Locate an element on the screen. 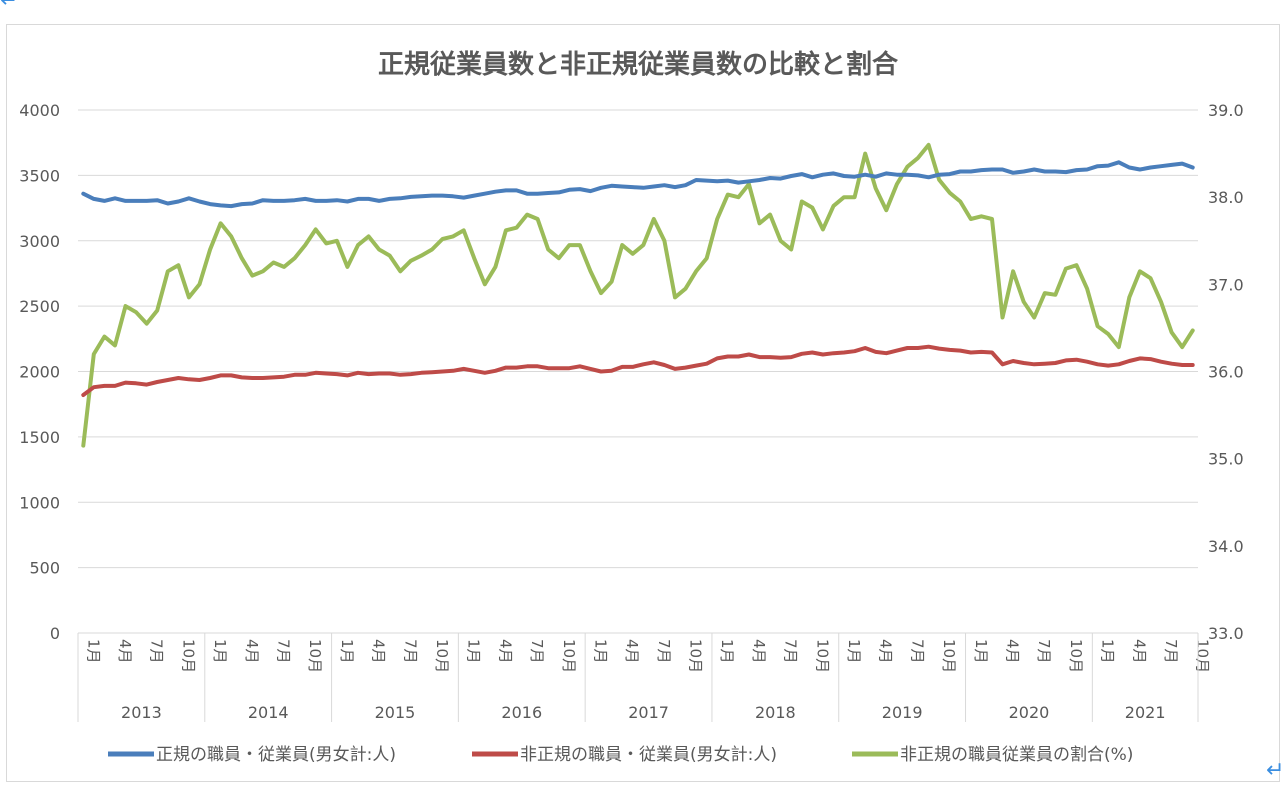 This screenshot has width=1288, height=789. left-axis: 0 500 1000 1500 2000 2500 3000 3500 4000 is located at coordinates (39, 372).